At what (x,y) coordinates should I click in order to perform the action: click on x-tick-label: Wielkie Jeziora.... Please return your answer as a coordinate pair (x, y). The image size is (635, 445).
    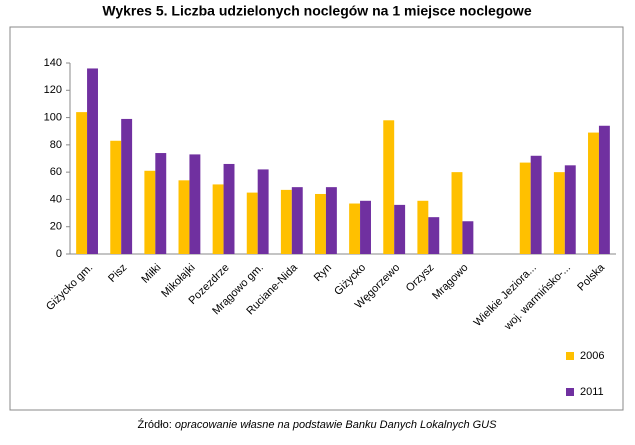
    Looking at the image, I should click on (505, 295).